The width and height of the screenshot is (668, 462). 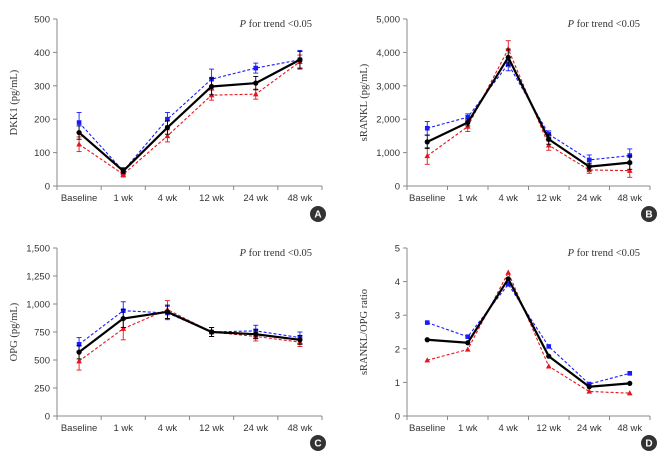 What do you see at coordinates (388, 20) in the screenshot?
I see `y-tick-label: 5,000` at bounding box center [388, 20].